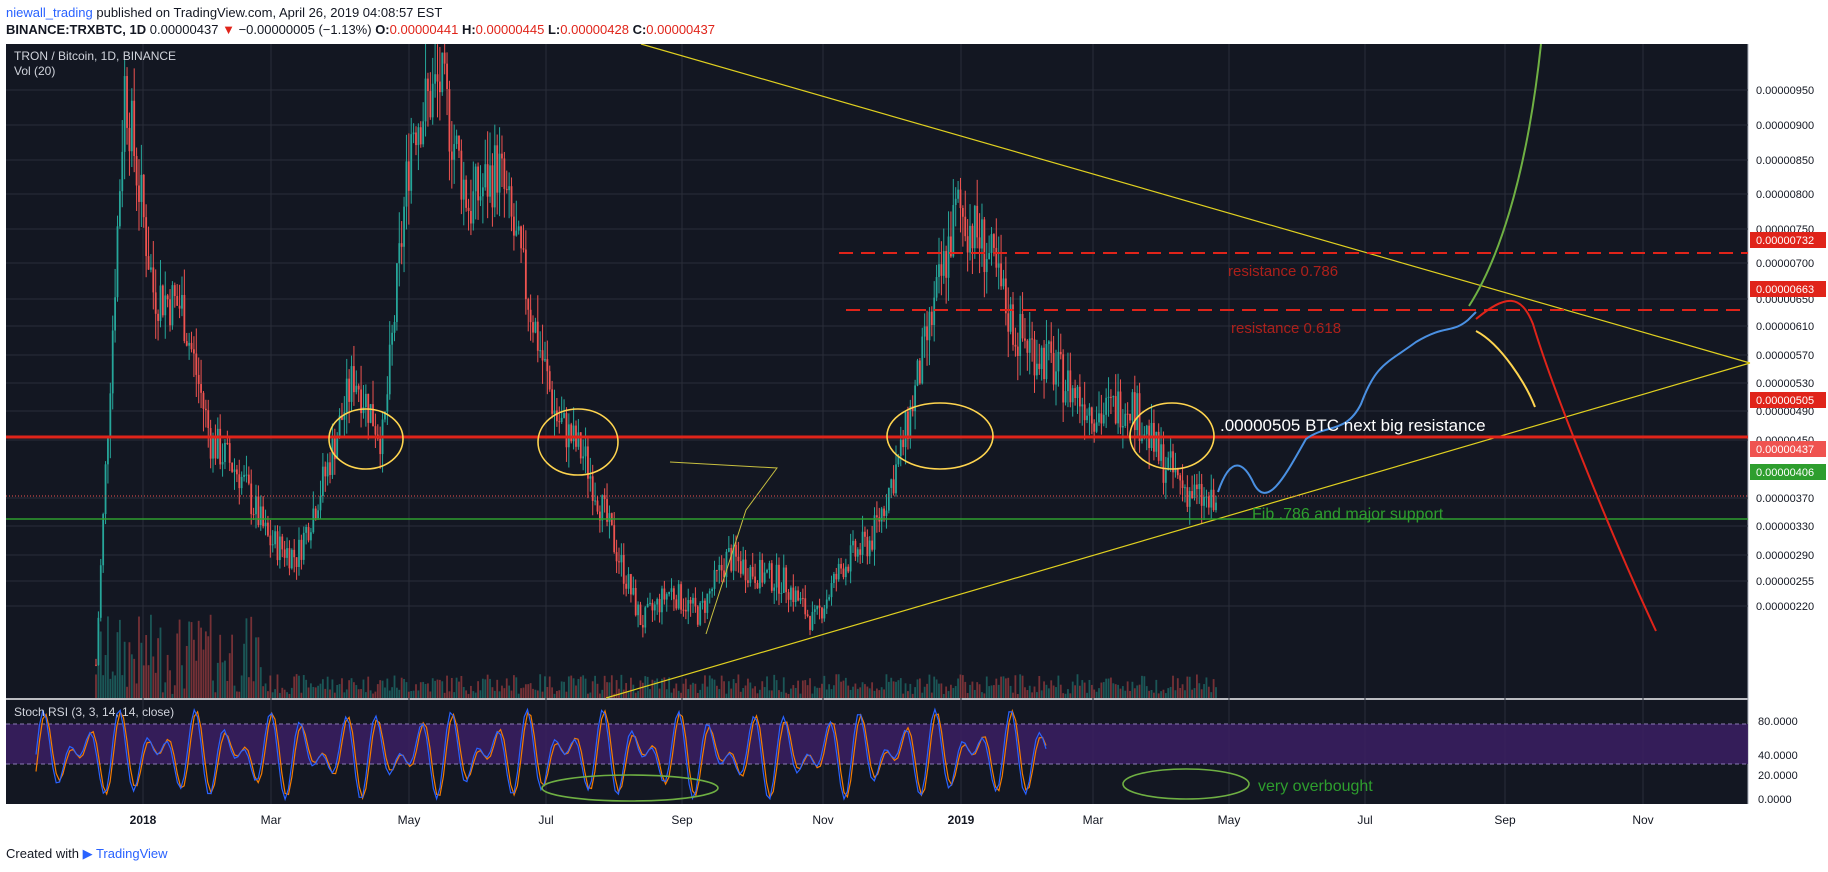  What do you see at coordinates (510, 29) in the screenshot?
I see `high-value: 0.00000445` at bounding box center [510, 29].